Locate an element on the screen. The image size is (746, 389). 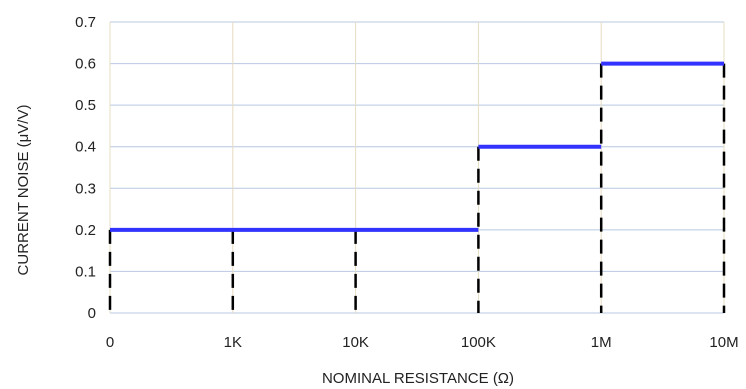
y-tick-label: 0.3 is located at coordinates (85, 188).